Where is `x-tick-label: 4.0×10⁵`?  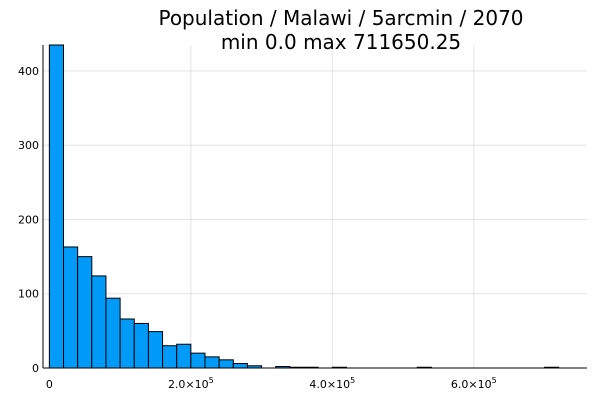 x-tick-label: 4.0×10⁵ is located at coordinates (332, 383).